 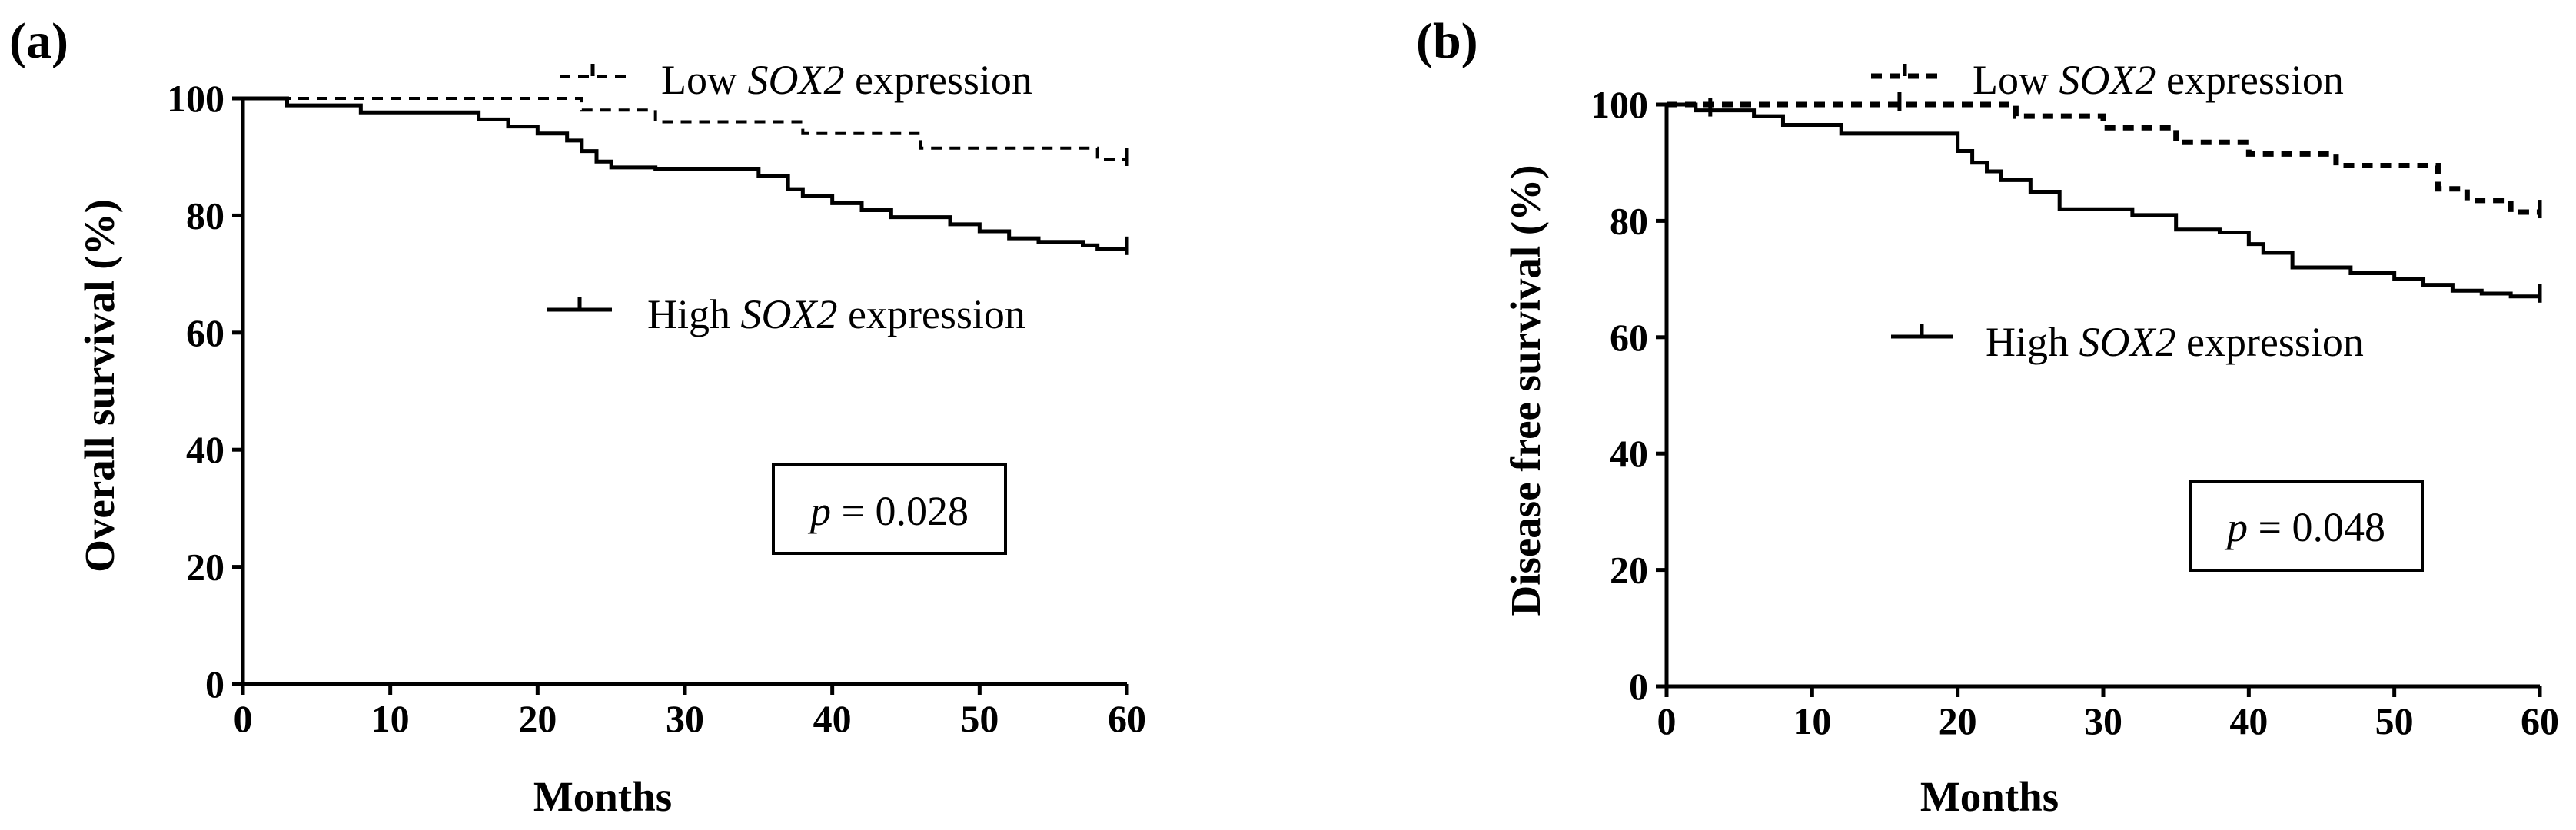 I want to click on p-value-label: p = 0.028, so click(x=888, y=511).